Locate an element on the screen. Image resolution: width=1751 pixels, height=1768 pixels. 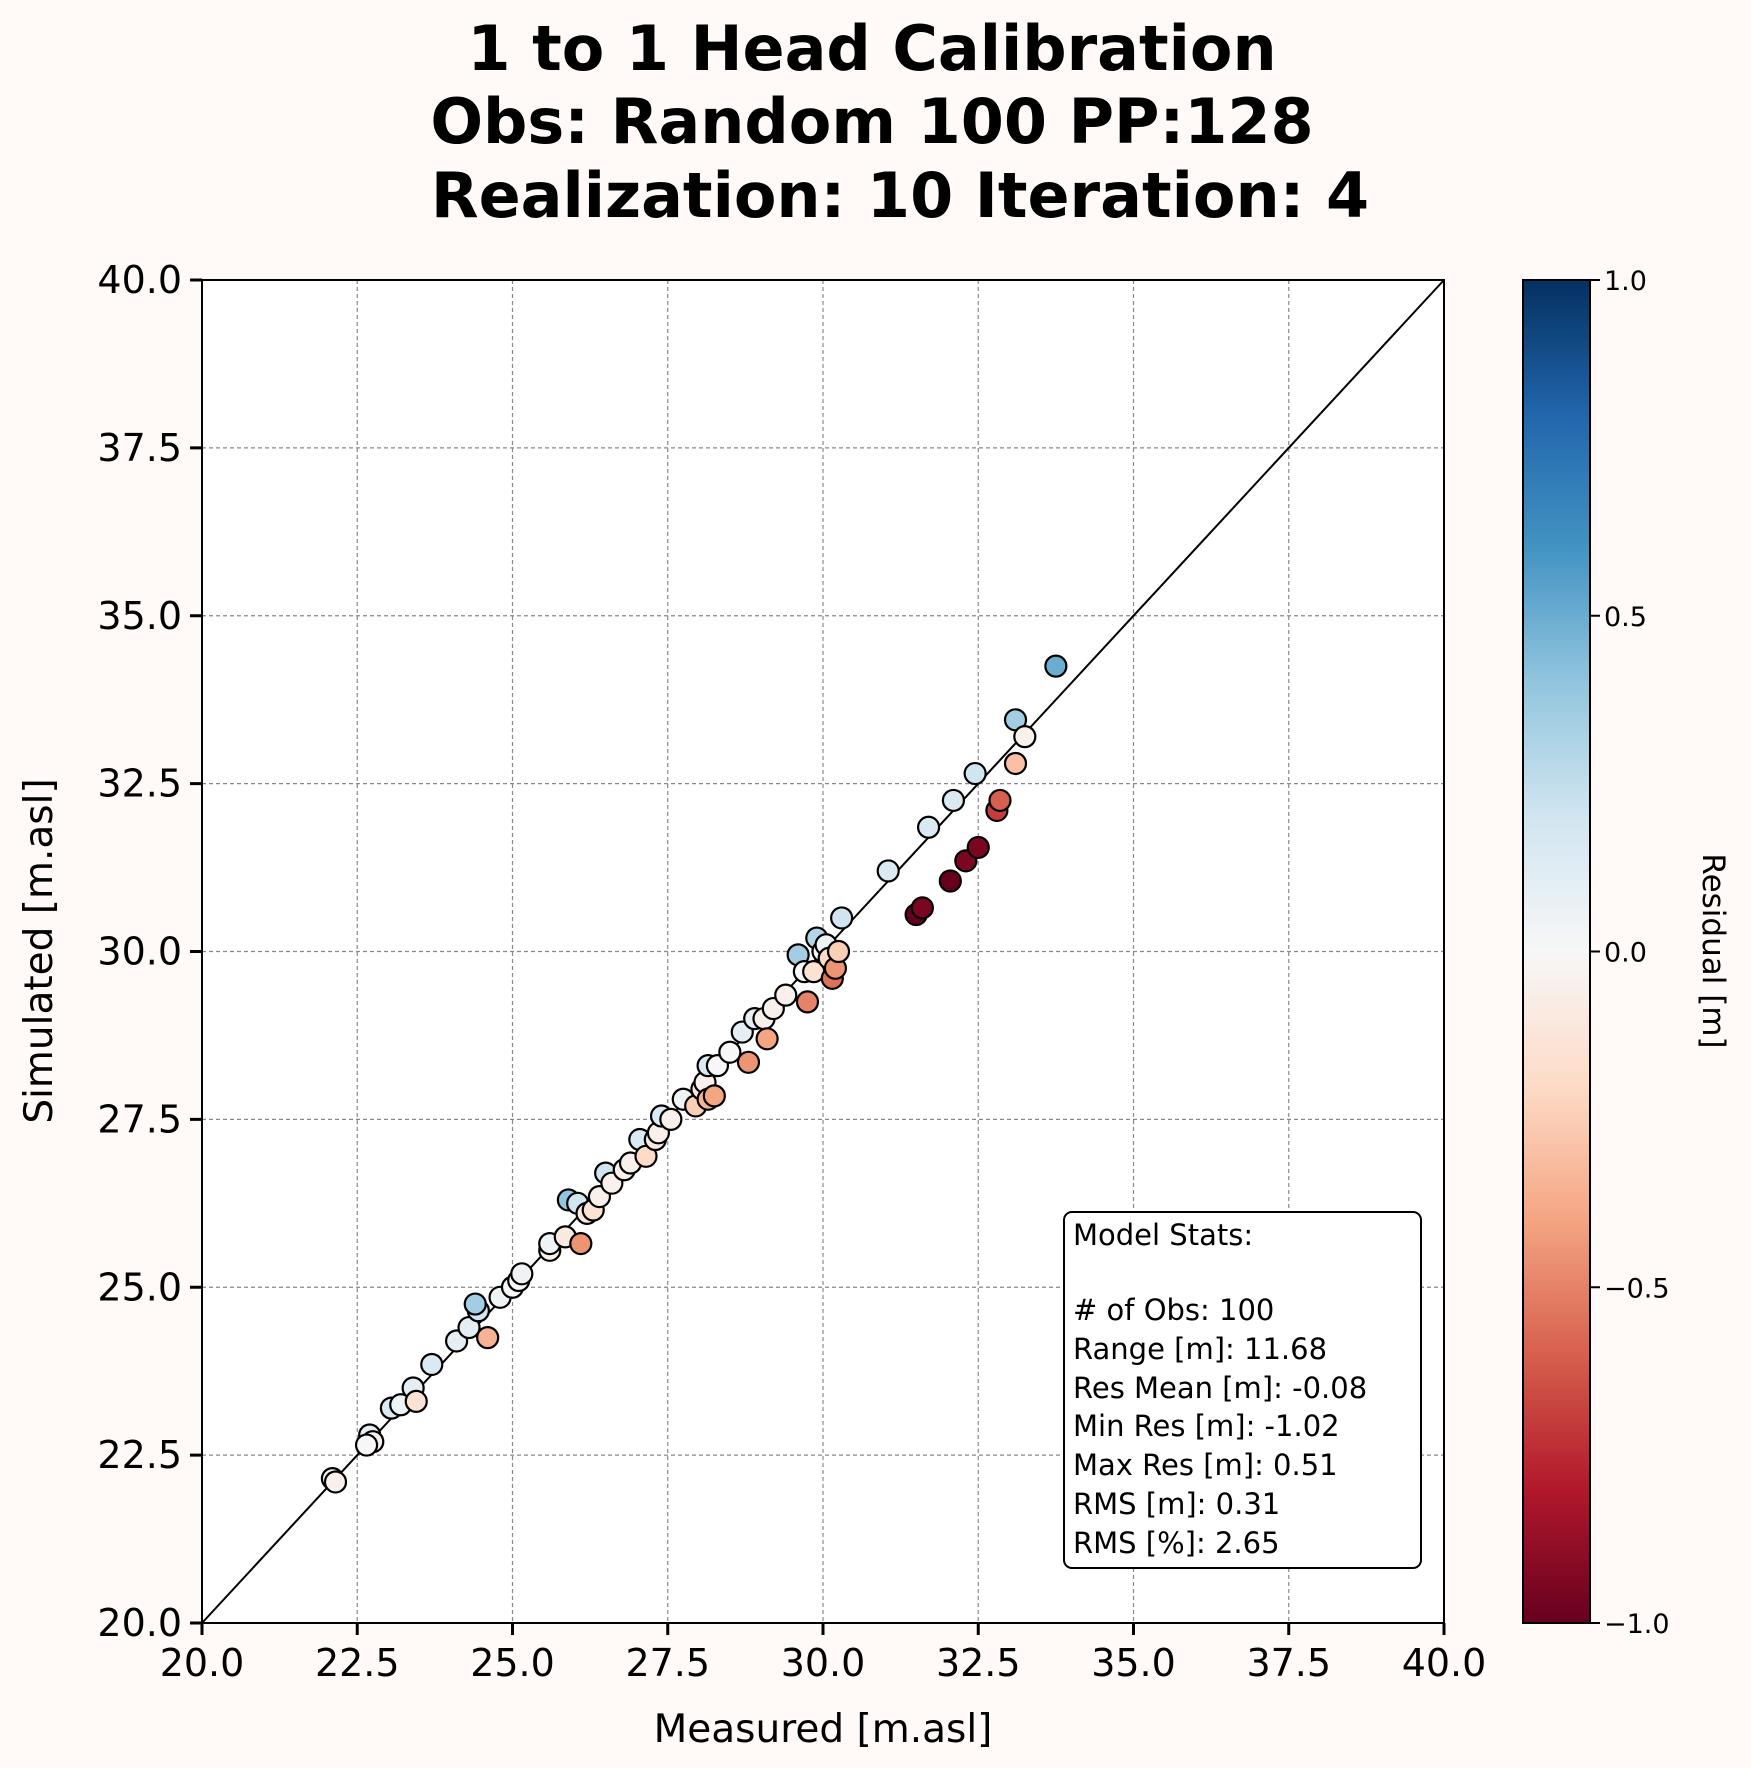
model-stats-header: Model Stats: is located at coordinates (1163, 1235).